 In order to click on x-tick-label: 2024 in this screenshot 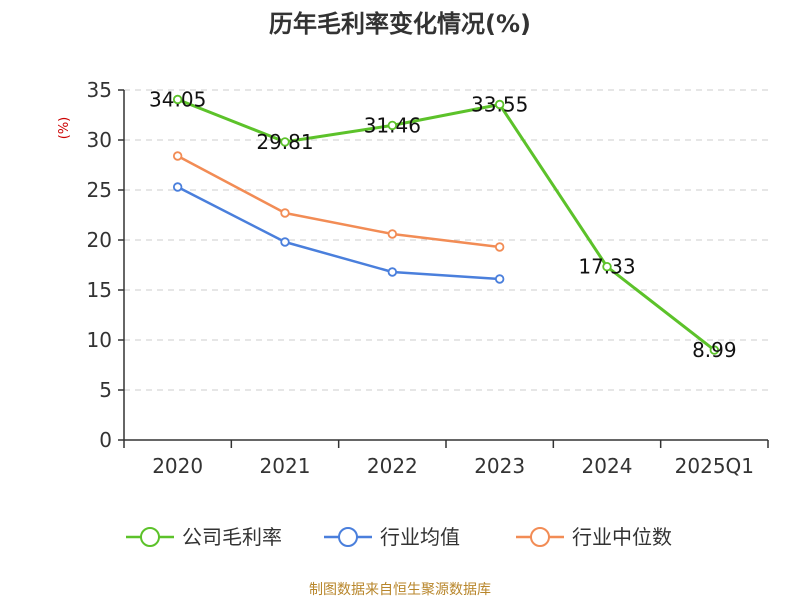, I will do `click(607, 466)`.